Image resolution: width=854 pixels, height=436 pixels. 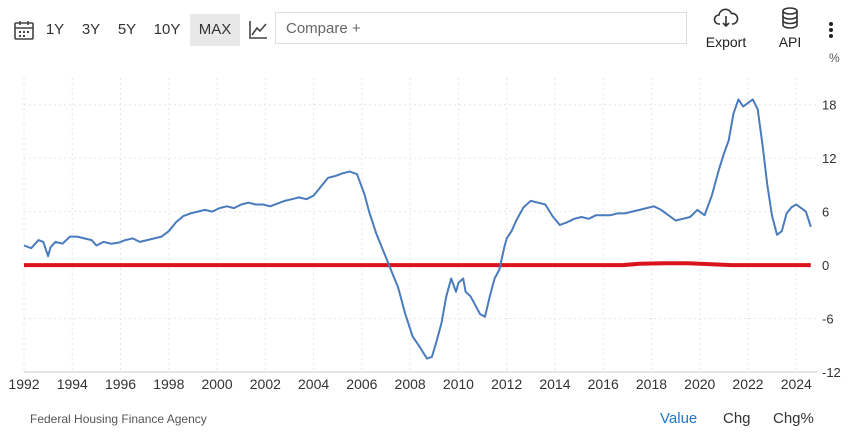 I want to click on x-tick-label: 1996, so click(x=120, y=384).